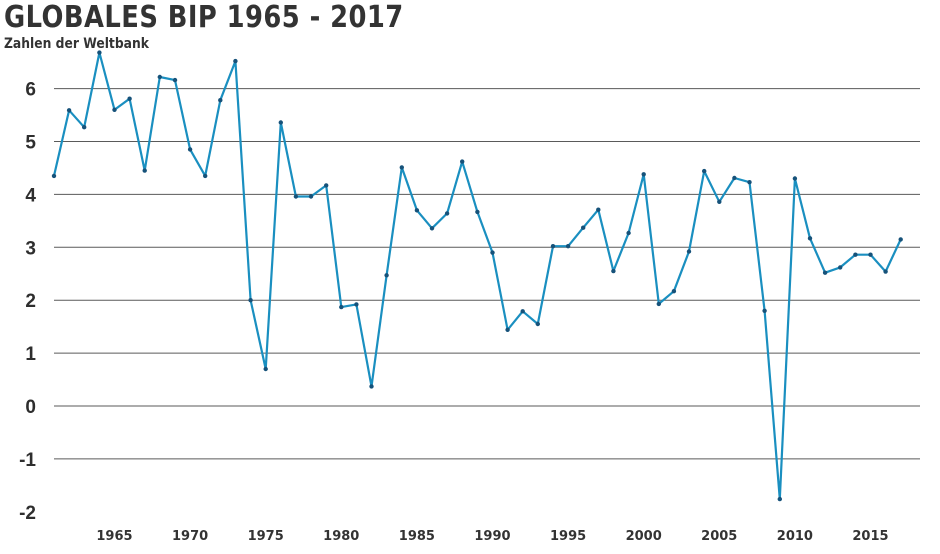 This screenshot has width=940, height=554. Describe the element at coordinates (900, 239) in the screenshot. I see `data-point-2017` at that location.